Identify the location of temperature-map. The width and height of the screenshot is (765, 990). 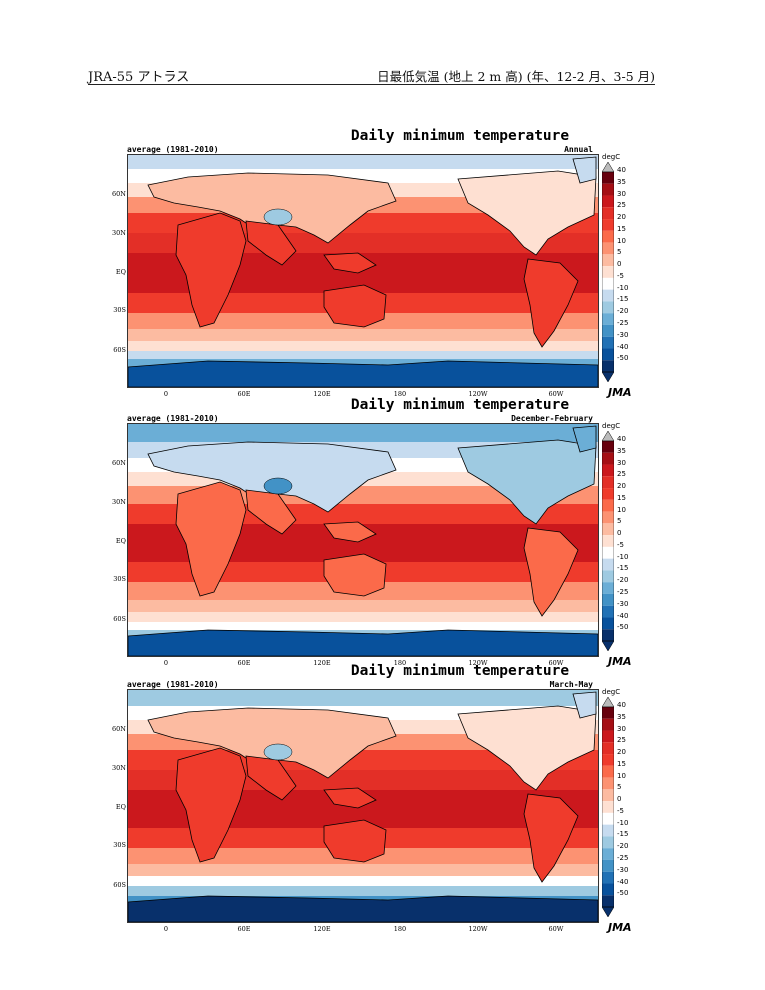
(363, 540).